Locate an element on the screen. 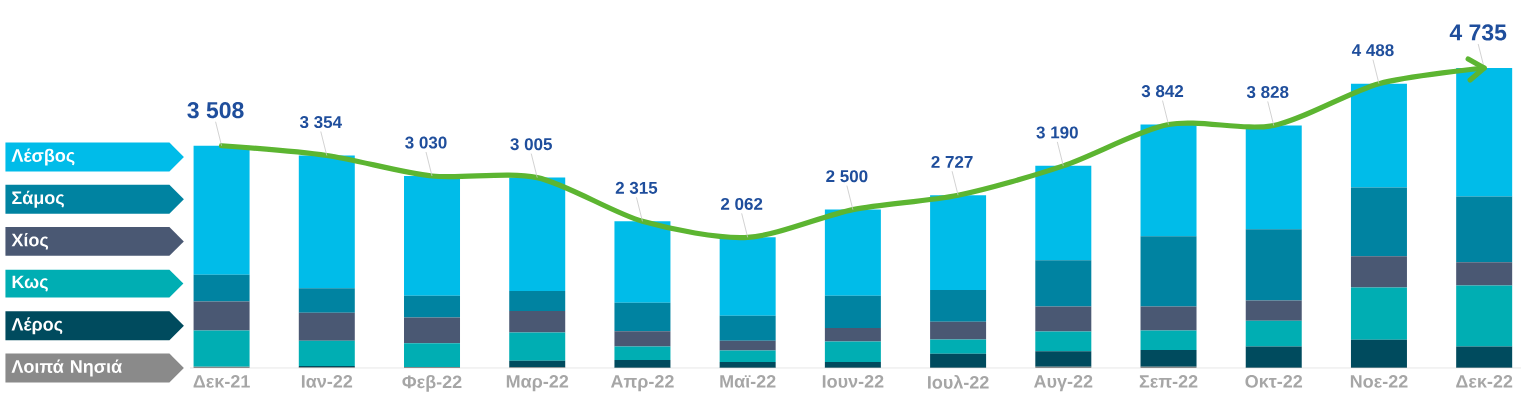 This screenshot has height=405, width=1526. text: Λέρος is located at coordinates (37, 326).